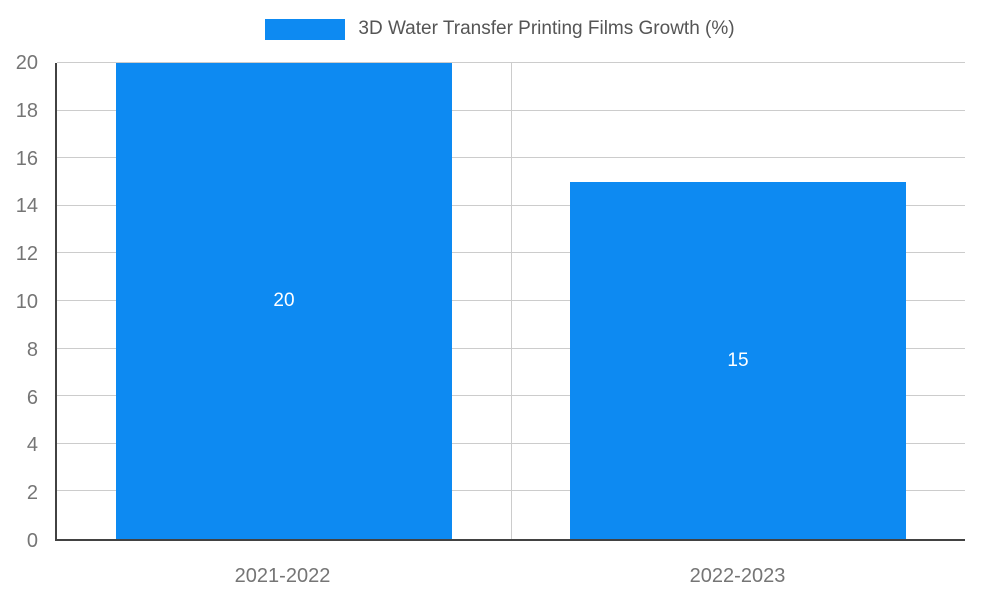  I want to click on bar-value-label: 20, so click(284, 300).